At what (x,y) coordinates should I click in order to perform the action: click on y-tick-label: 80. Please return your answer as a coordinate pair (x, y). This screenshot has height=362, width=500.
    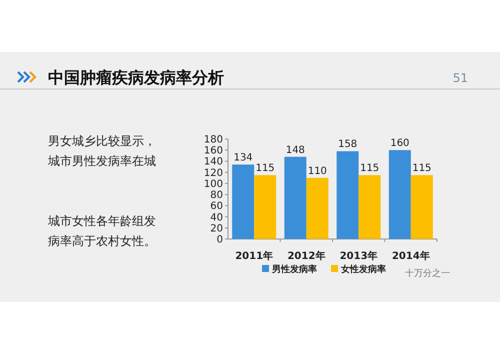
    Looking at the image, I should click on (216, 196).